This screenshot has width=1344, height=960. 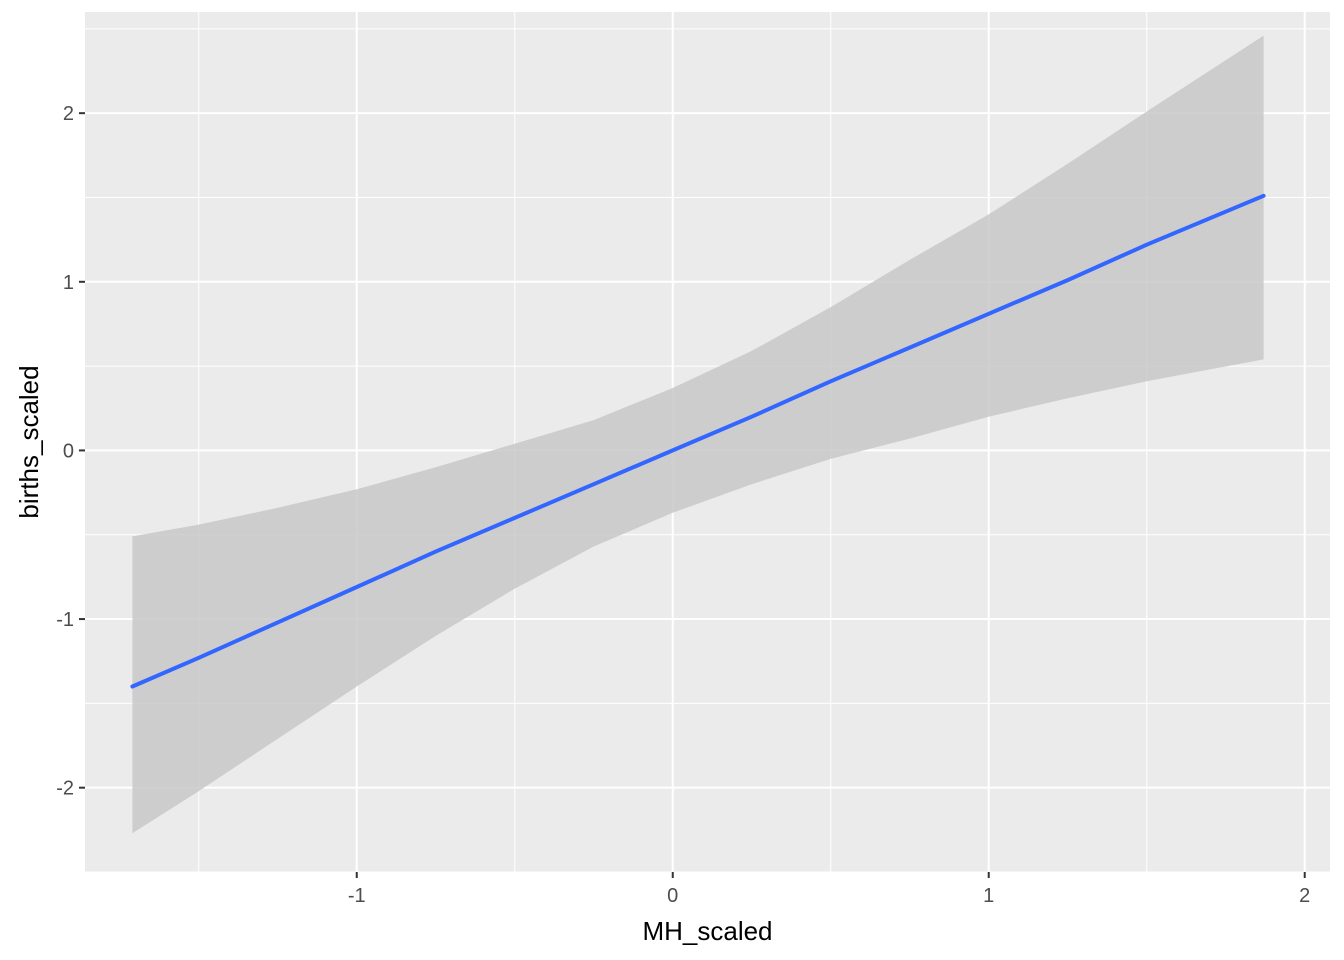 What do you see at coordinates (1304, 896) in the screenshot?
I see `x-tick-label: 2` at bounding box center [1304, 896].